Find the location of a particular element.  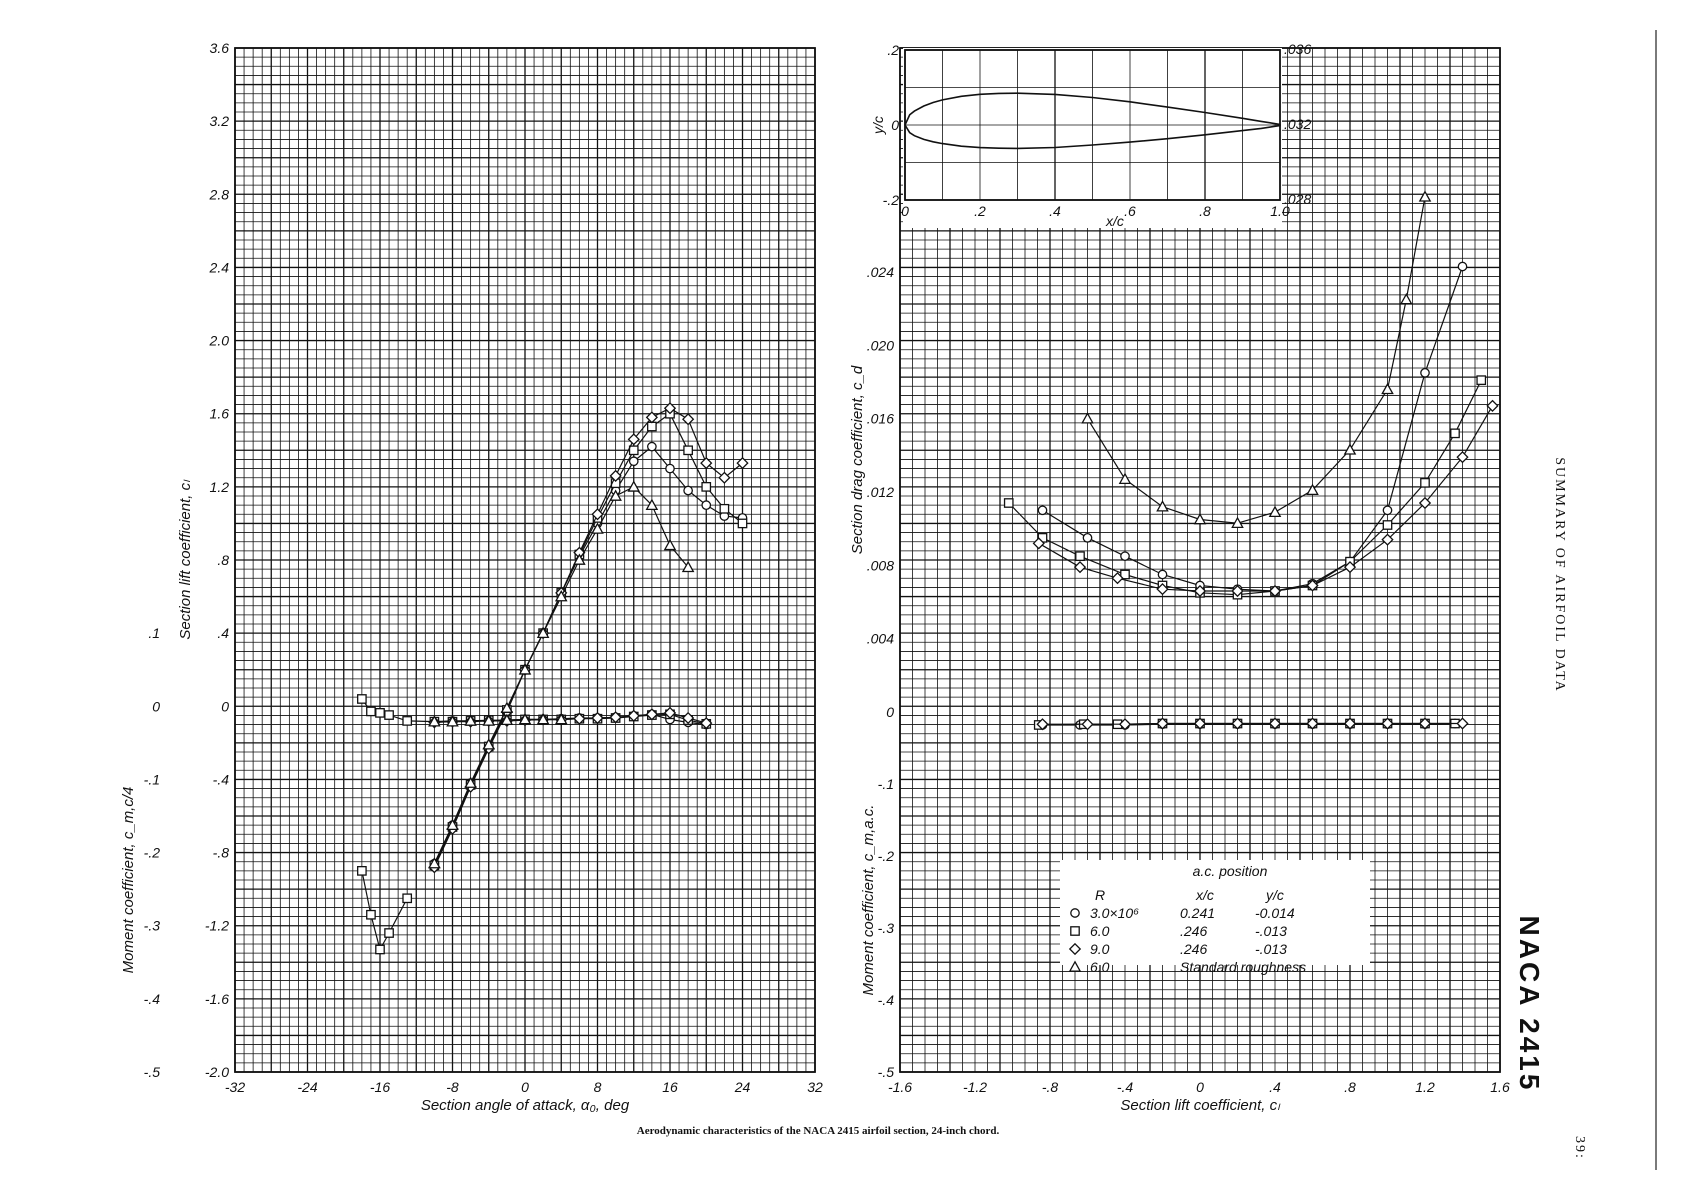

cm-series-diamond-line is located at coordinates (1252, 723).